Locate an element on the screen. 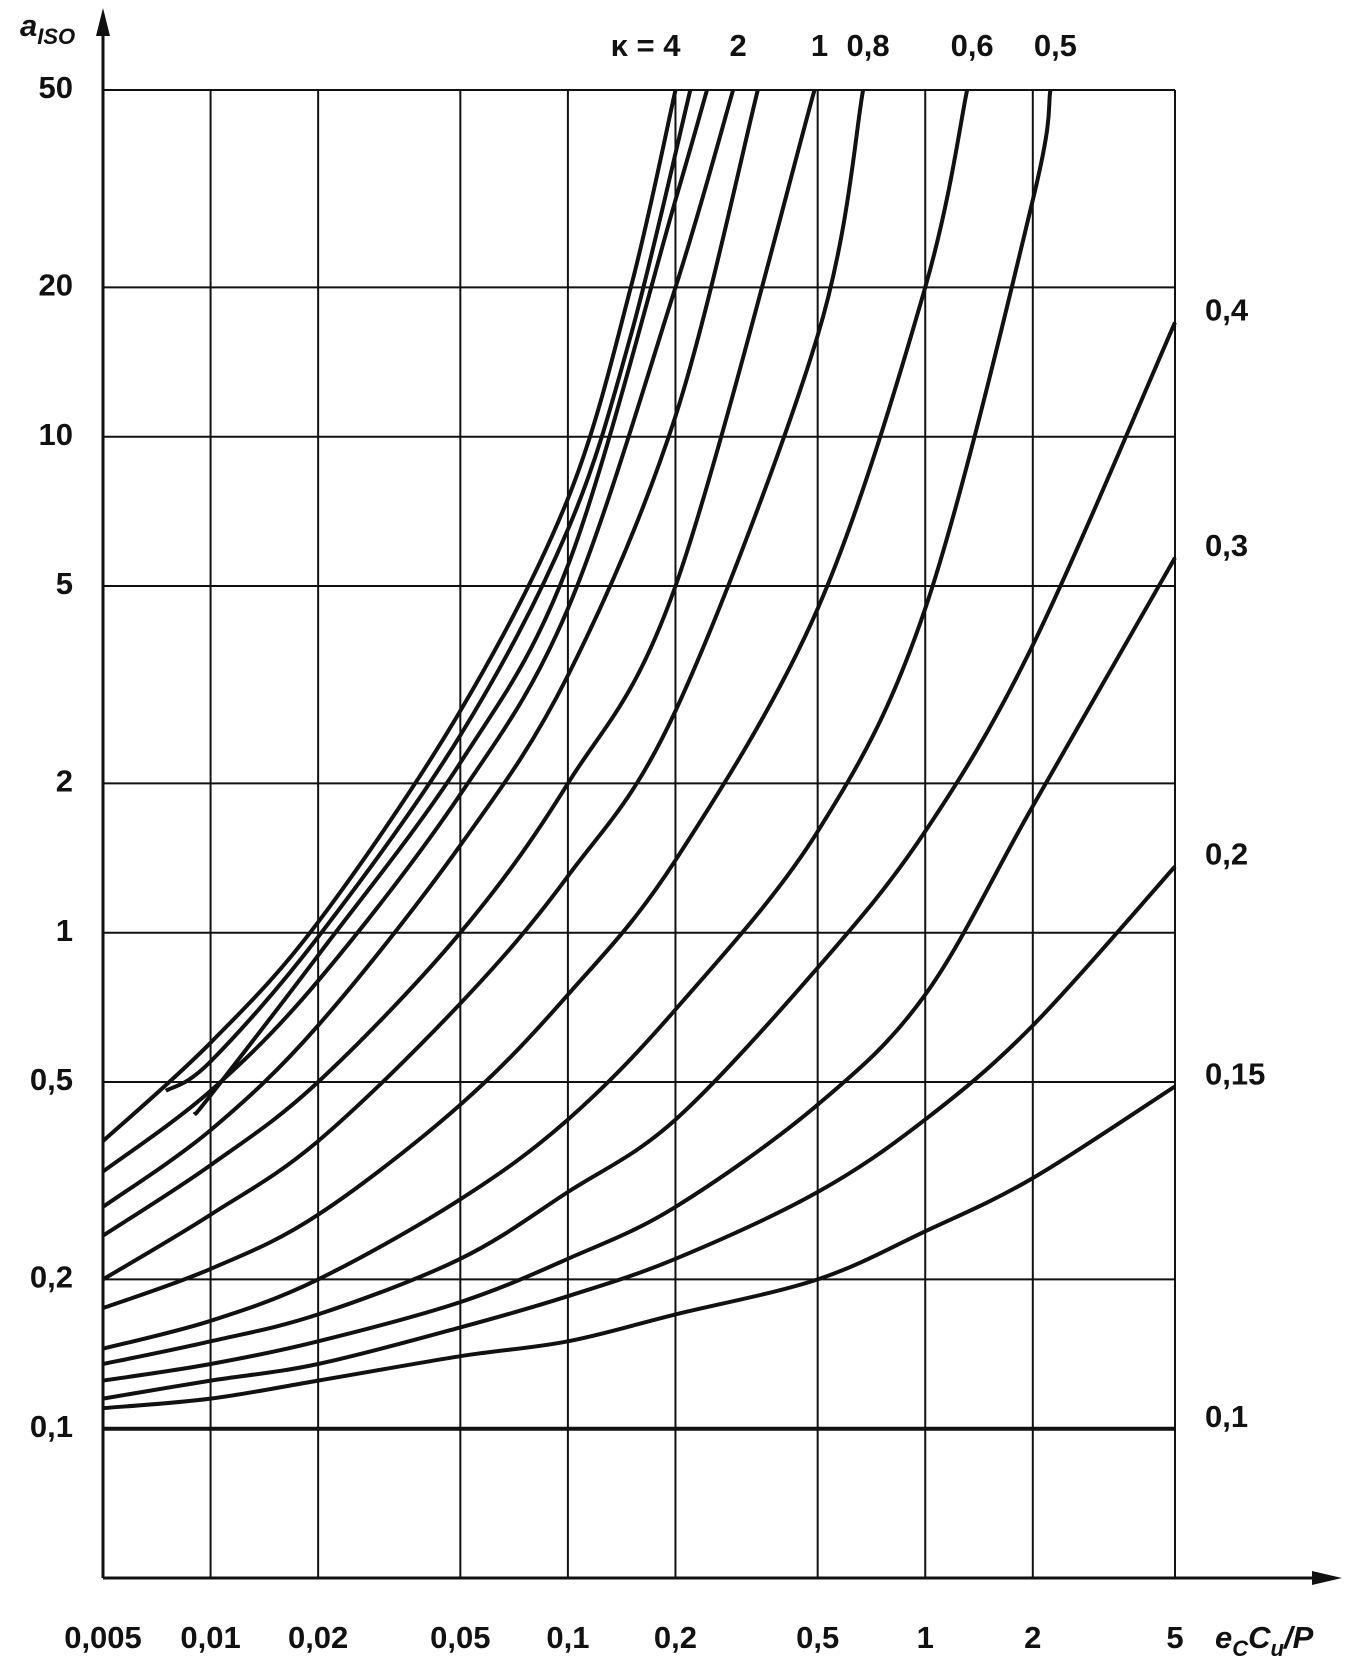  x-tick-label: 0,02 is located at coordinates (318, 1637).